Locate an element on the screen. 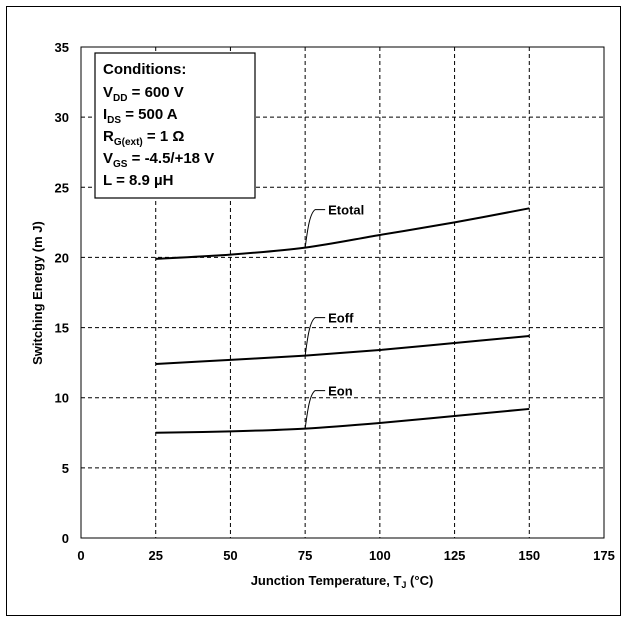 This screenshot has height=623, width=629. x-tick-label: 150 is located at coordinates (529, 555).